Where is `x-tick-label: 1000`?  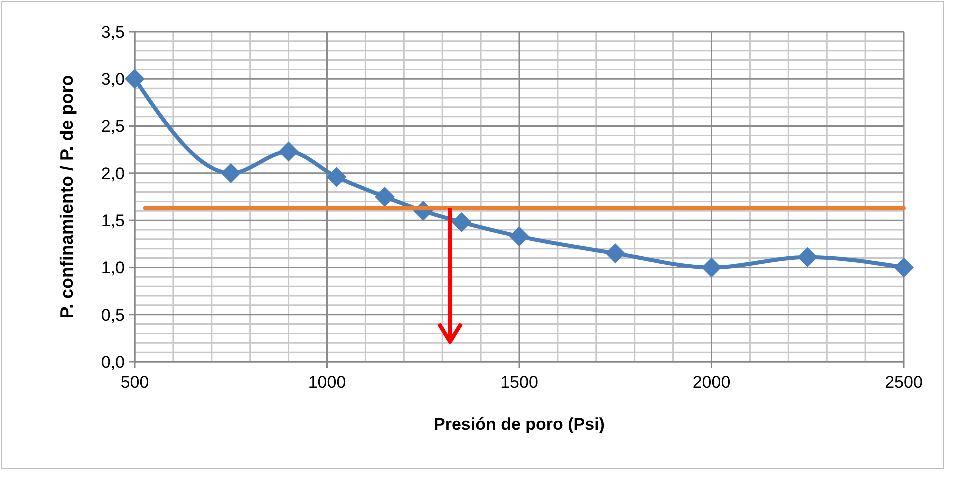 x-tick-label: 1000 is located at coordinates (327, 382).